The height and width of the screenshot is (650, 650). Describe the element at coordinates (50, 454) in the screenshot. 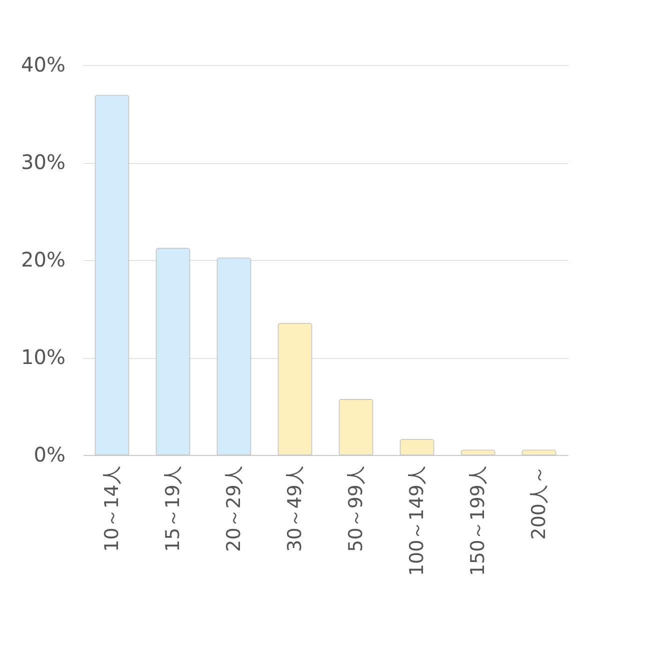

I see `y-tick-label: 0%` at that location.